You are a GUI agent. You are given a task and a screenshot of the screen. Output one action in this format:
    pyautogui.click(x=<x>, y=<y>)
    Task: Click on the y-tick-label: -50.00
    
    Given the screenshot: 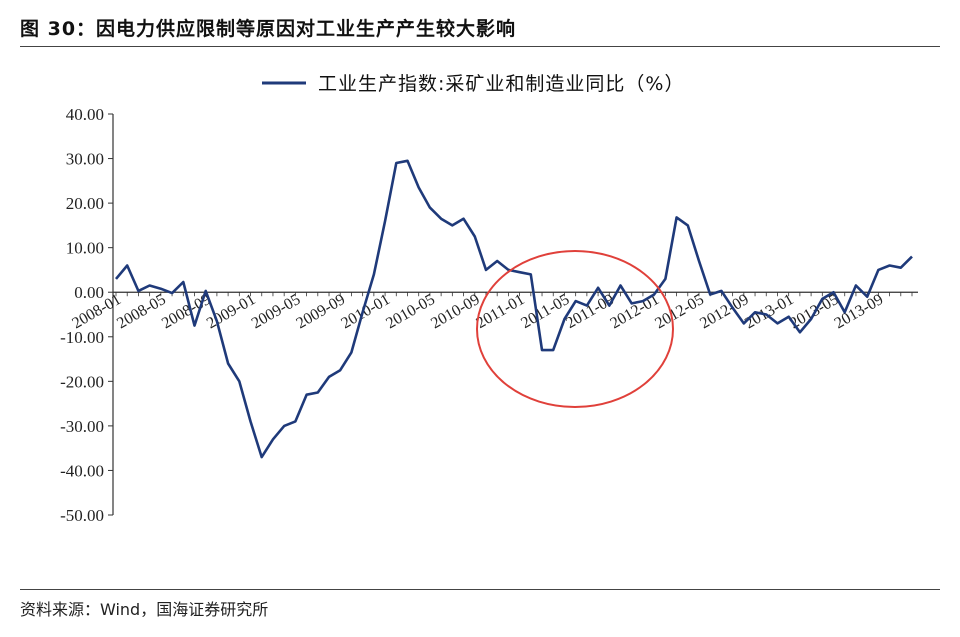 What is the action you would take?
    pyautogui.click(x=82, y=515)
    